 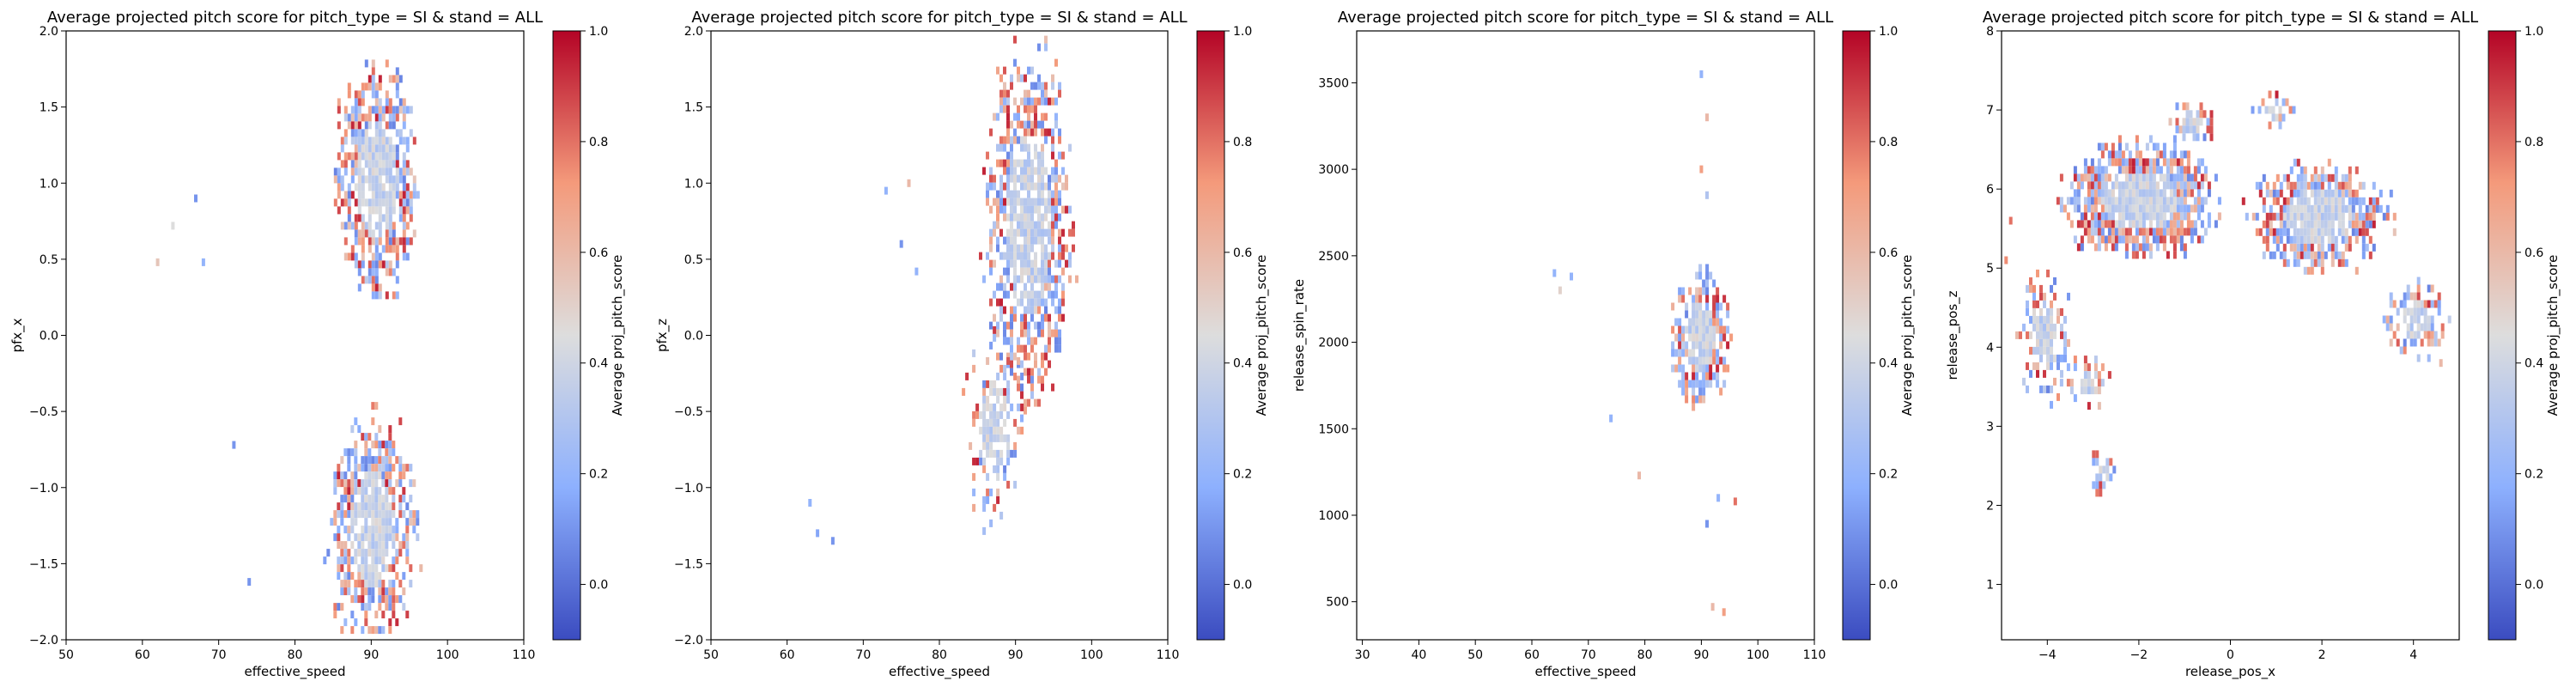 I want to click on x-tick-label: 50, so click(x=711, y=655).